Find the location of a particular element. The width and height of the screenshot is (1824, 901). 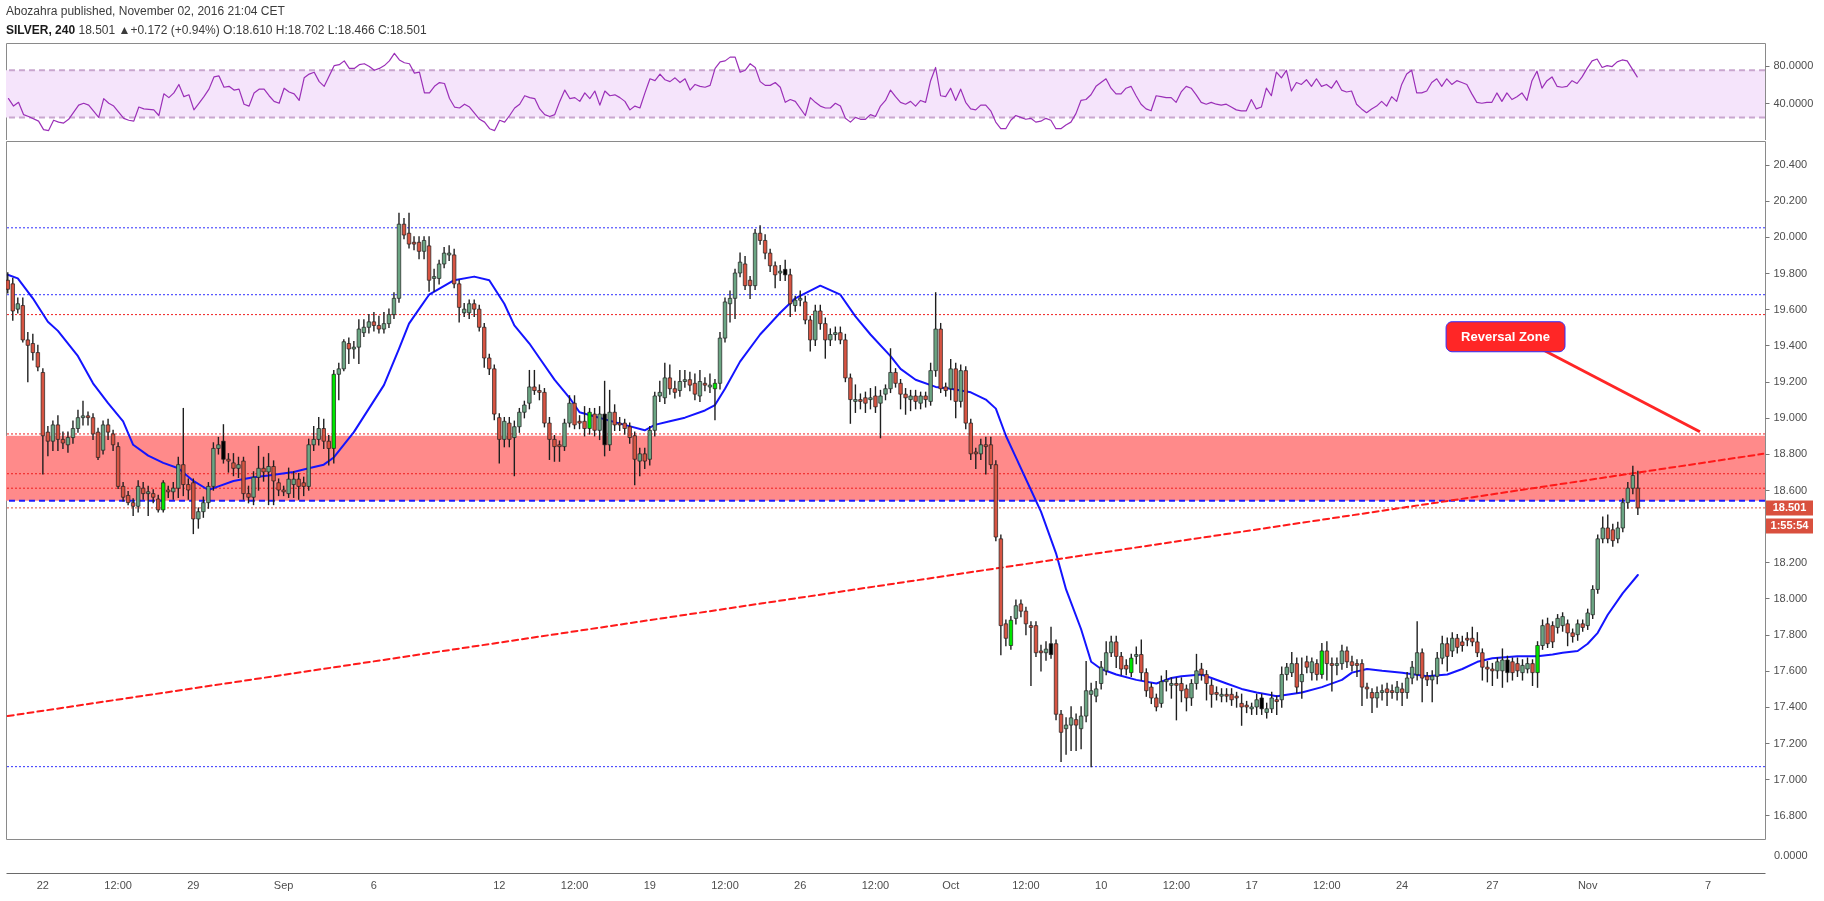

y-tick-label: 20.400 is located at coordinates (1790, 164).